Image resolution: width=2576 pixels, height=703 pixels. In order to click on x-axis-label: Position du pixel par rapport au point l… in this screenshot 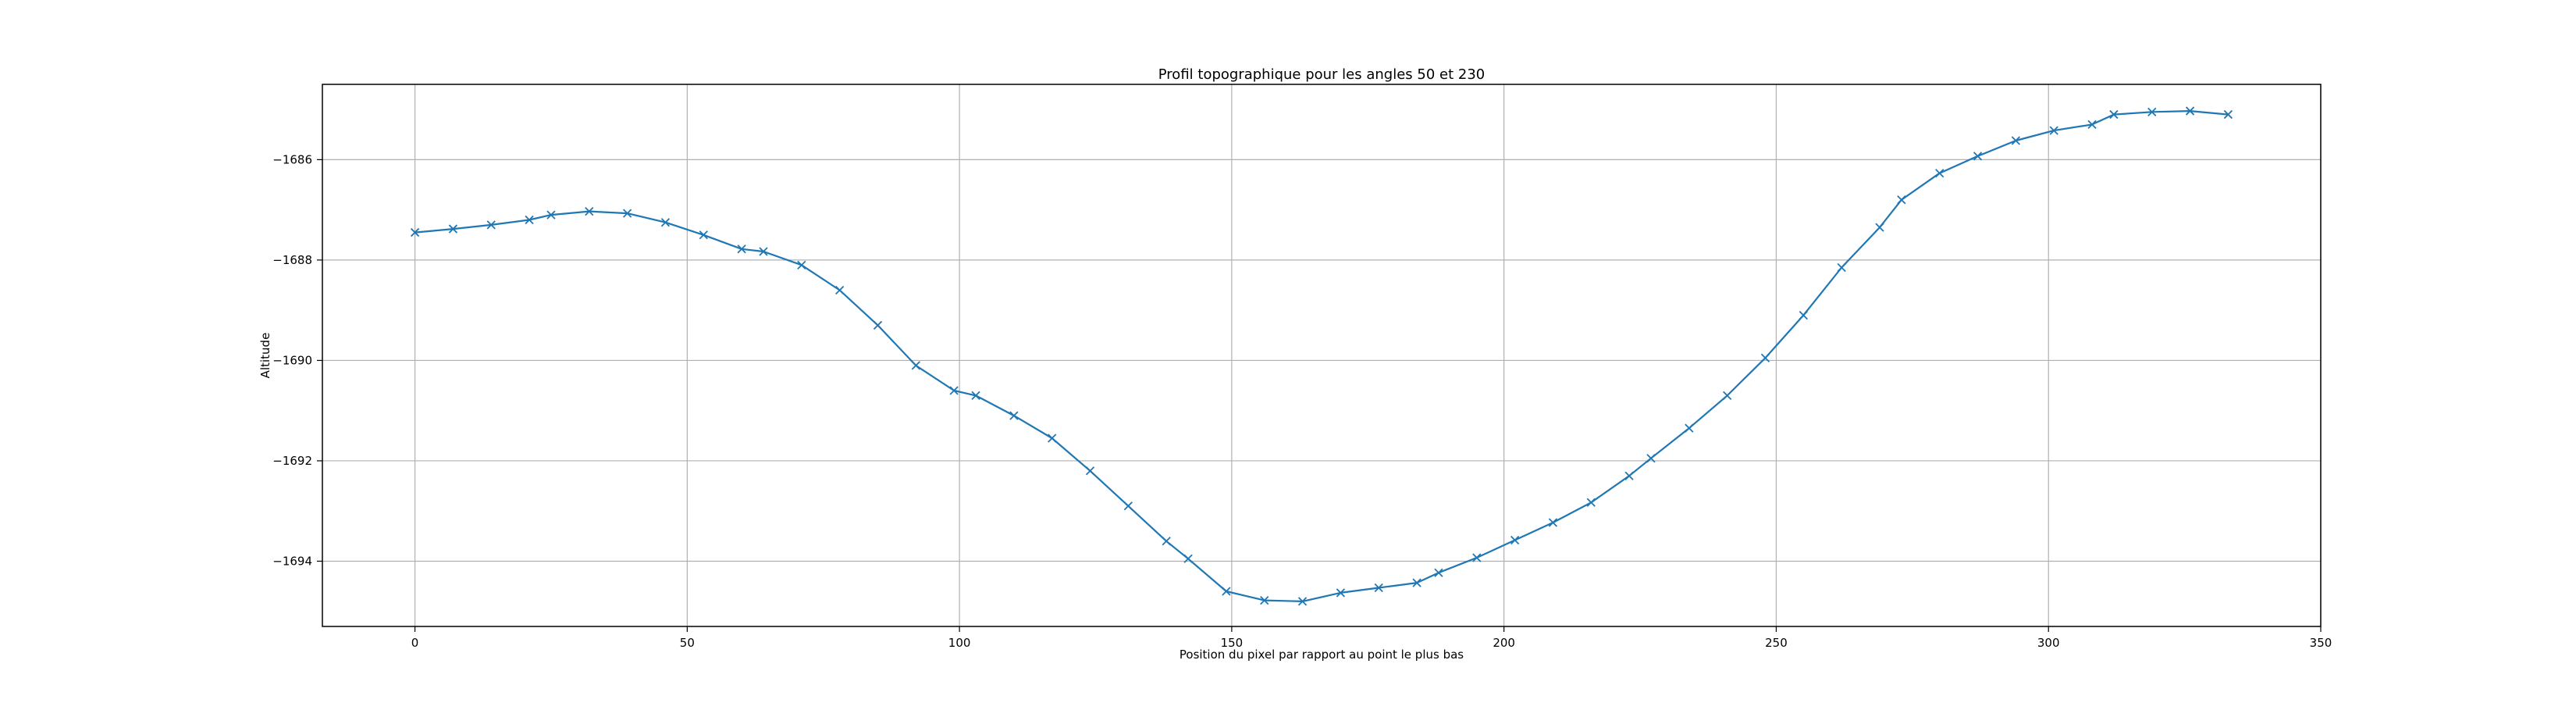, I will do `click(1321, 655)`.